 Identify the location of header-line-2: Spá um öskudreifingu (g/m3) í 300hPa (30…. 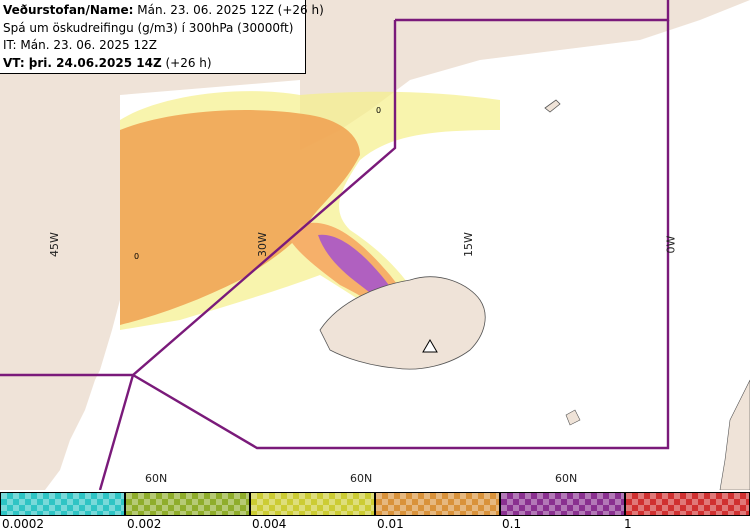
(148, 27).